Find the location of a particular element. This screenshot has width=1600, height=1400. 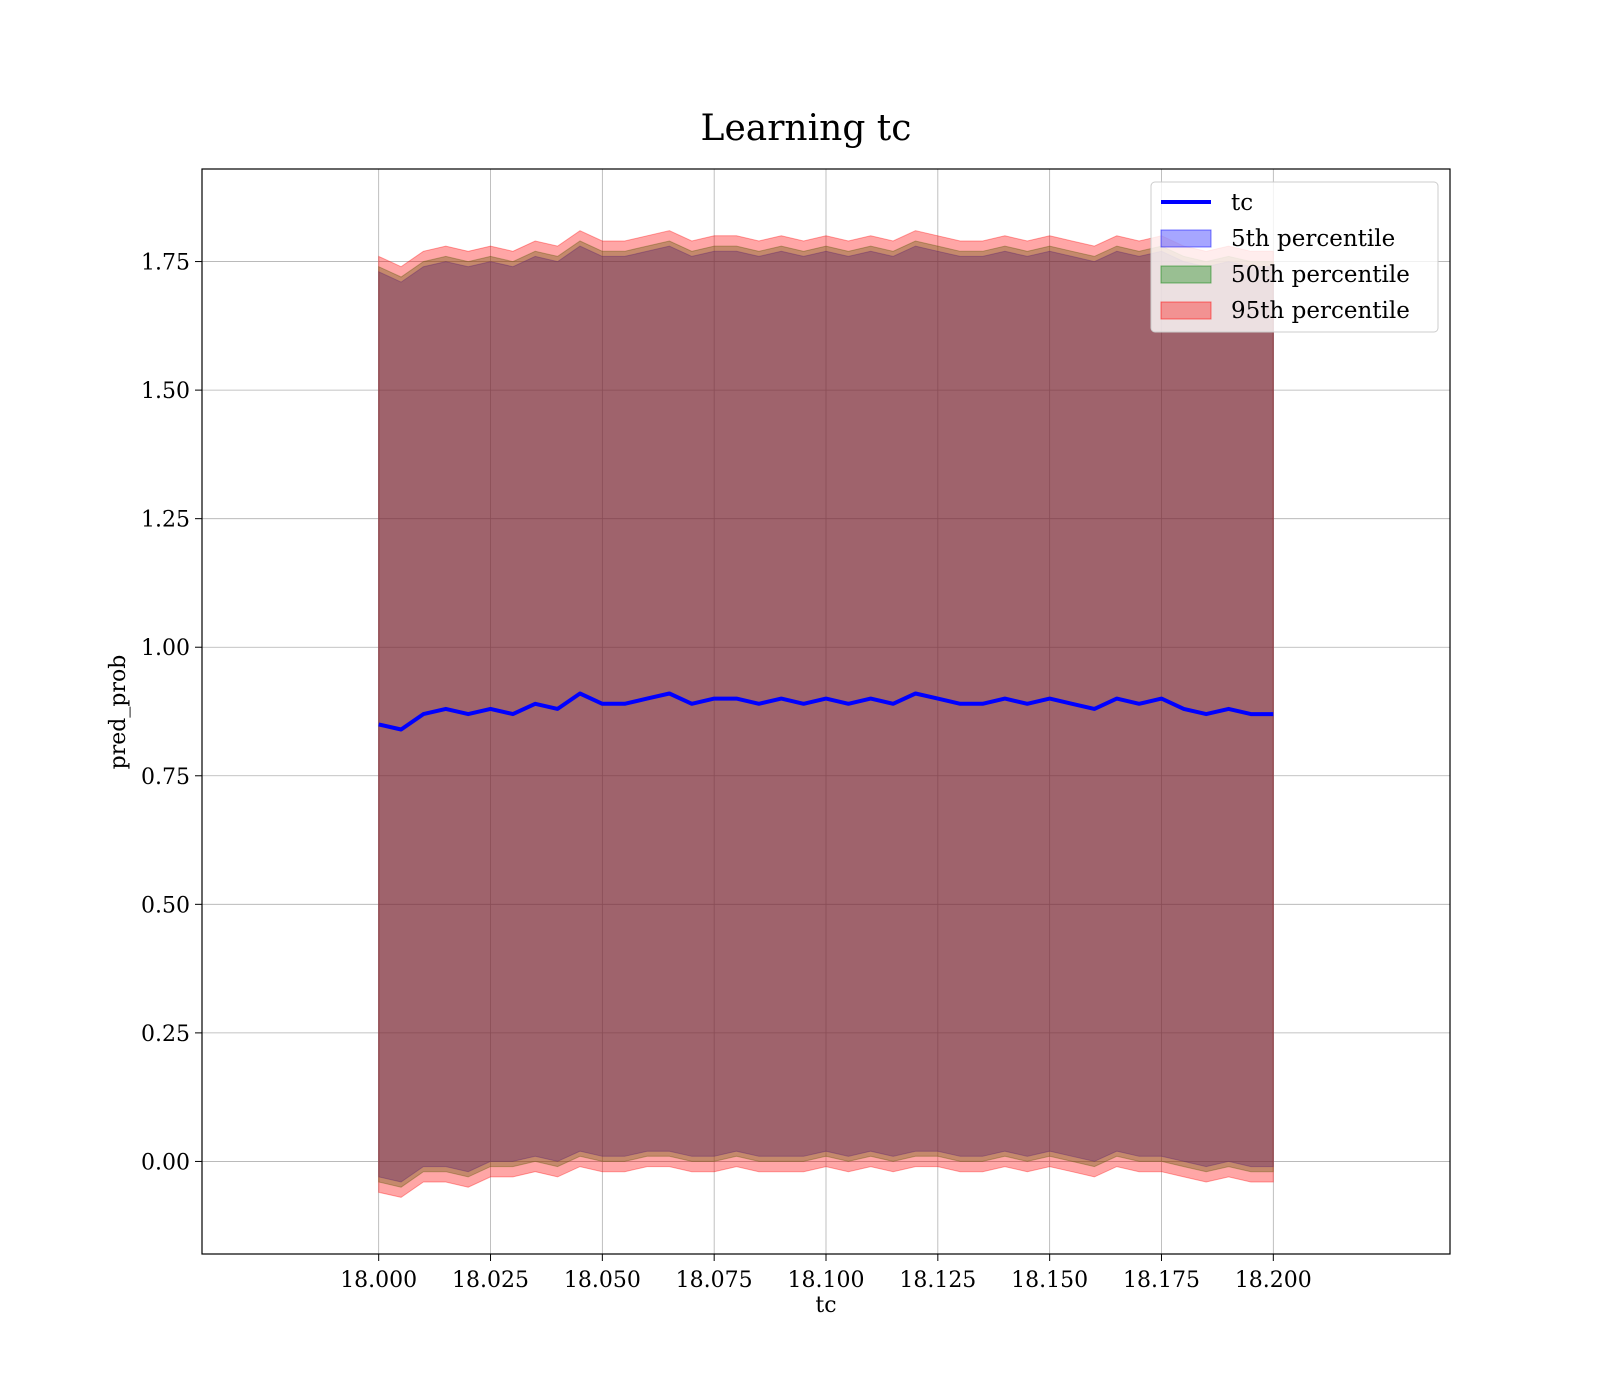

y-tick-label: 1.75 is located at coordinates (165, 263).